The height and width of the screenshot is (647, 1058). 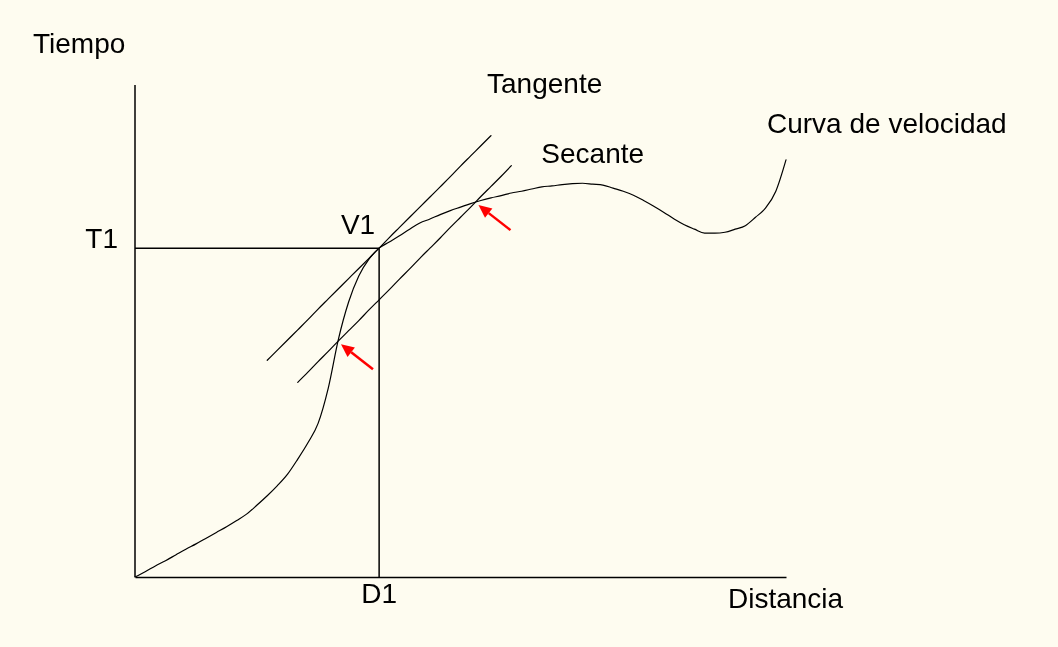 I want to click on series-label: Tangente, so click(x=545, y=83).